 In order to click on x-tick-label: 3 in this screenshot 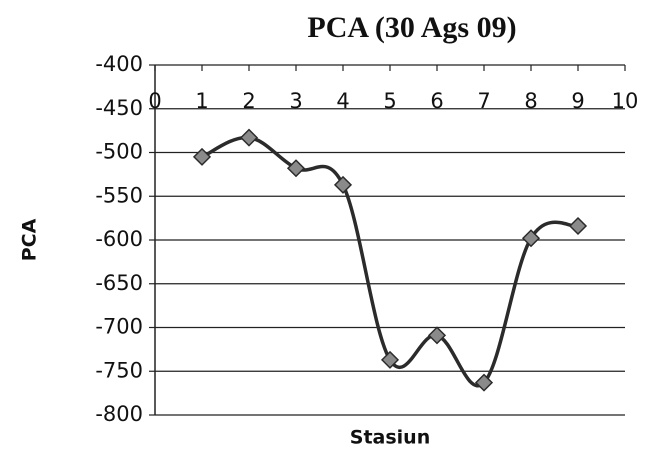, I will do `click(295, 101)`.